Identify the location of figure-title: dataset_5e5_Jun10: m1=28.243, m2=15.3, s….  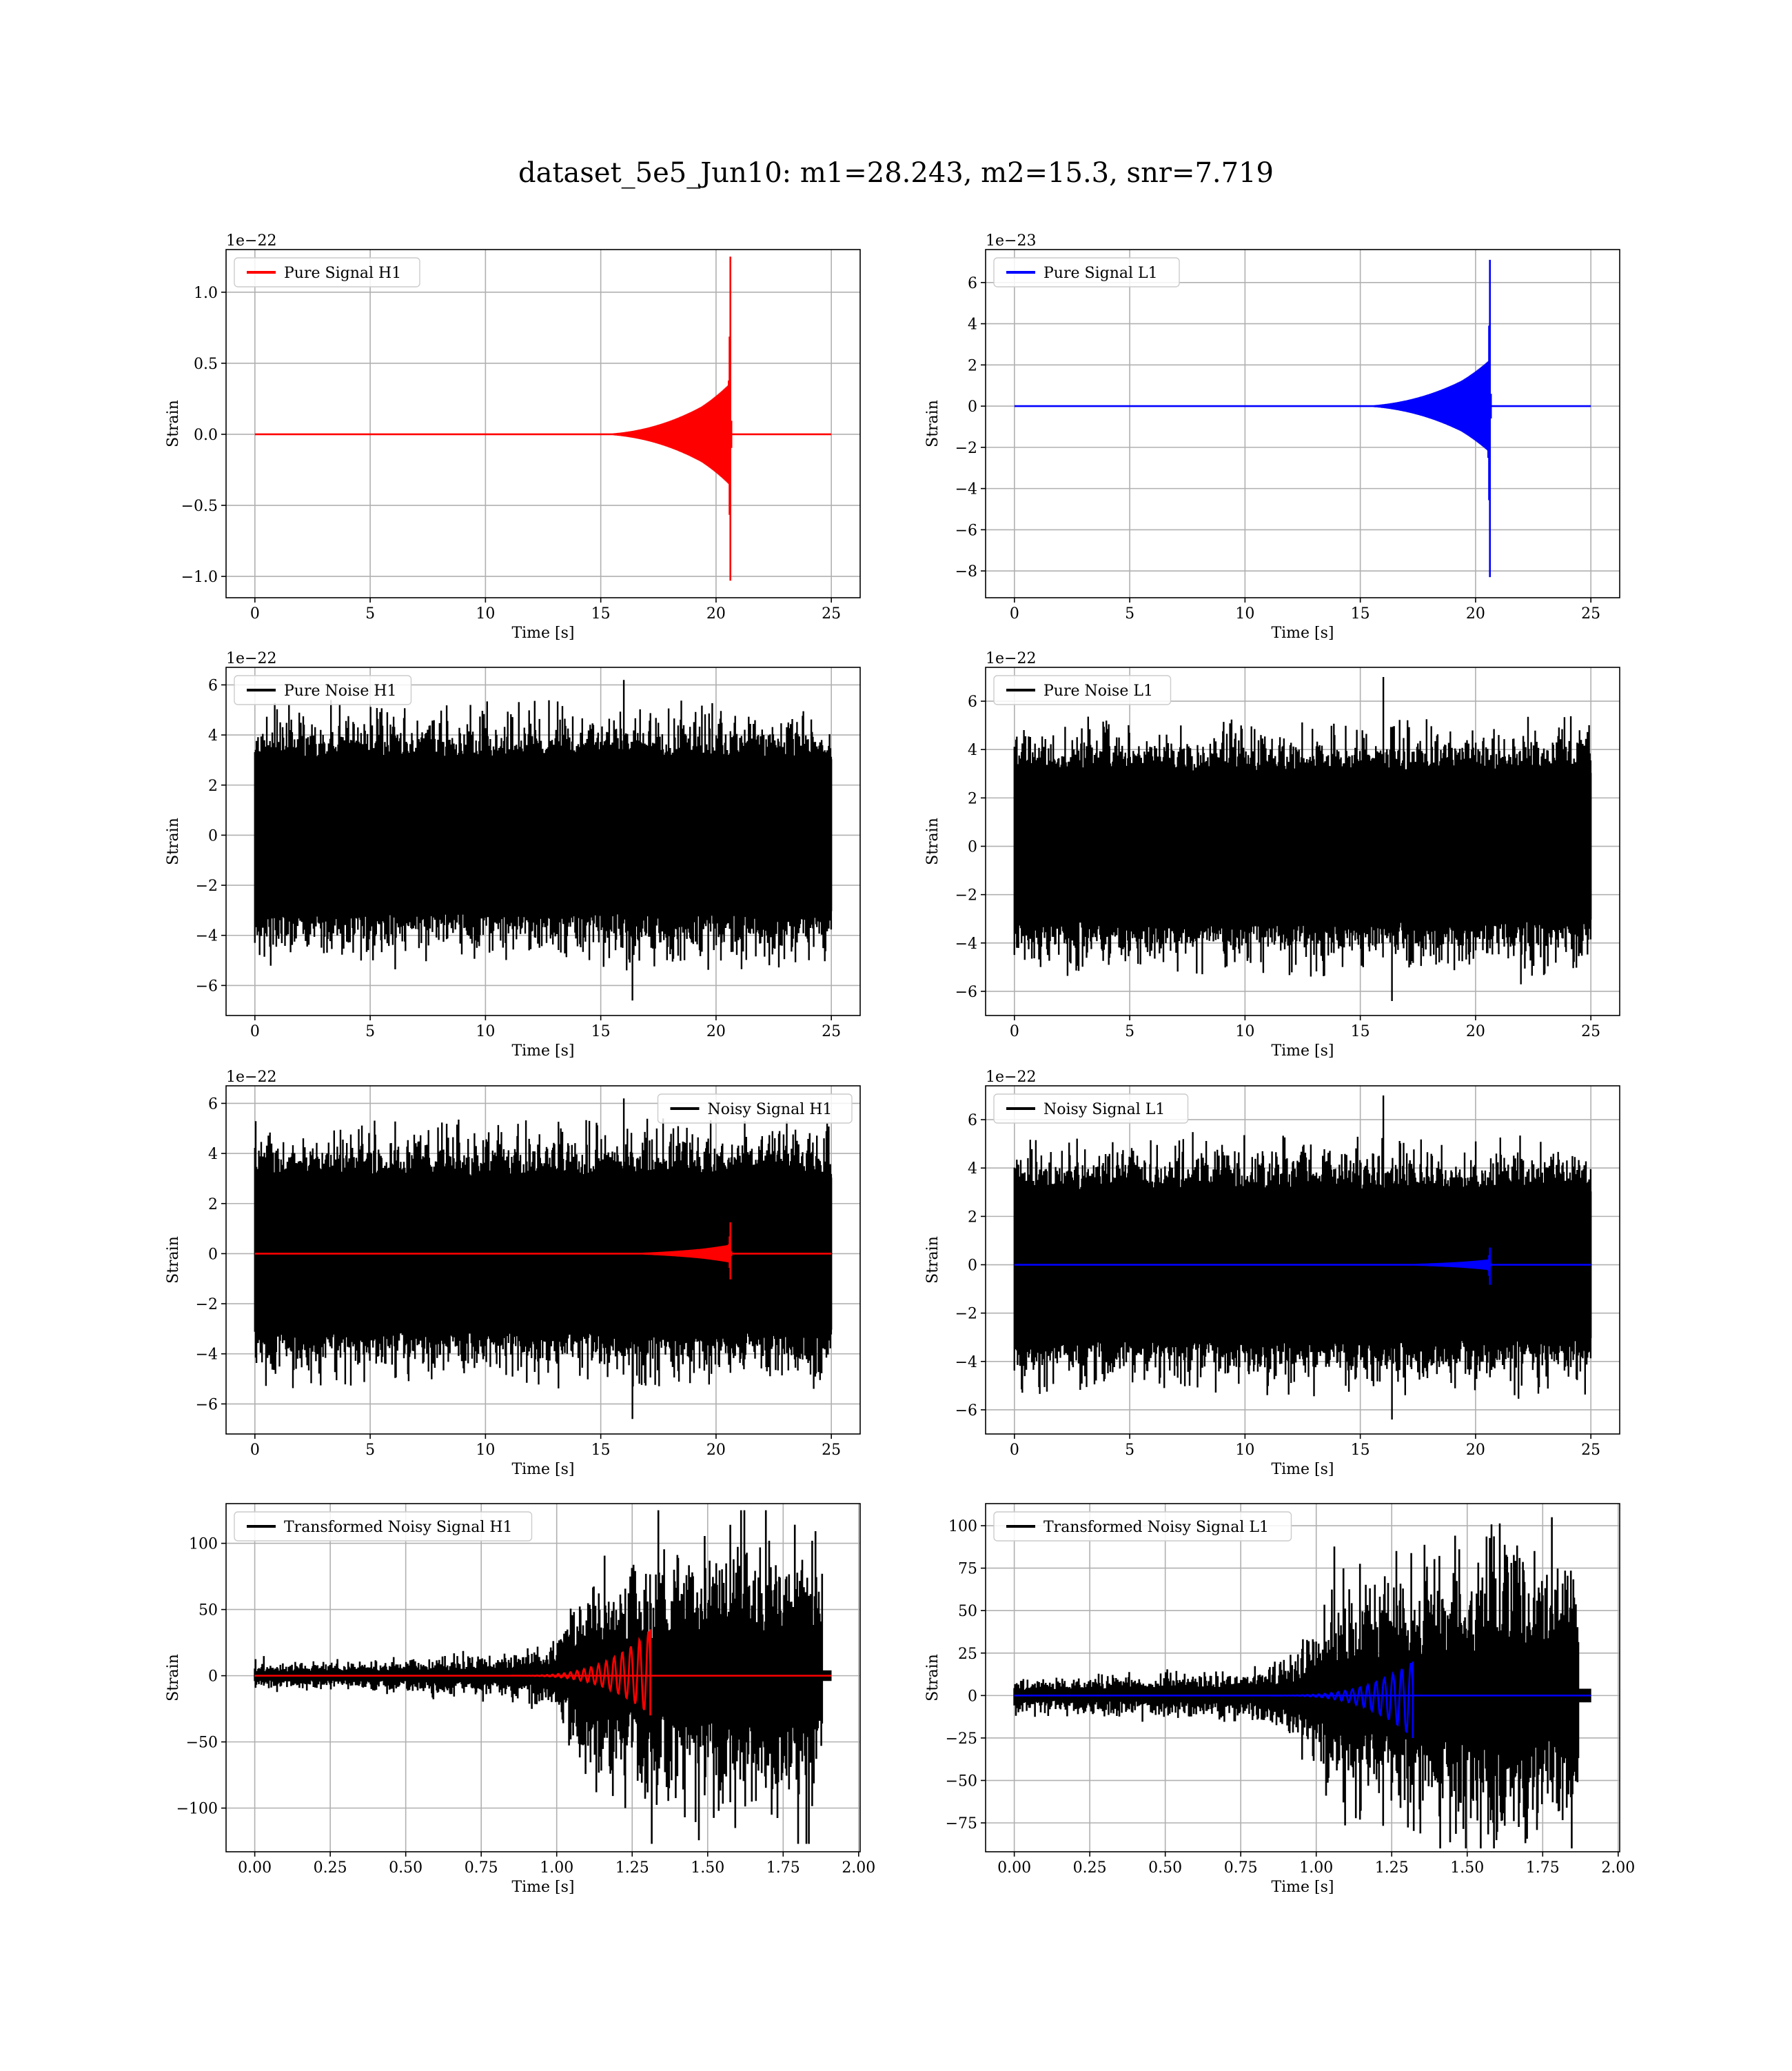
(896, 173).